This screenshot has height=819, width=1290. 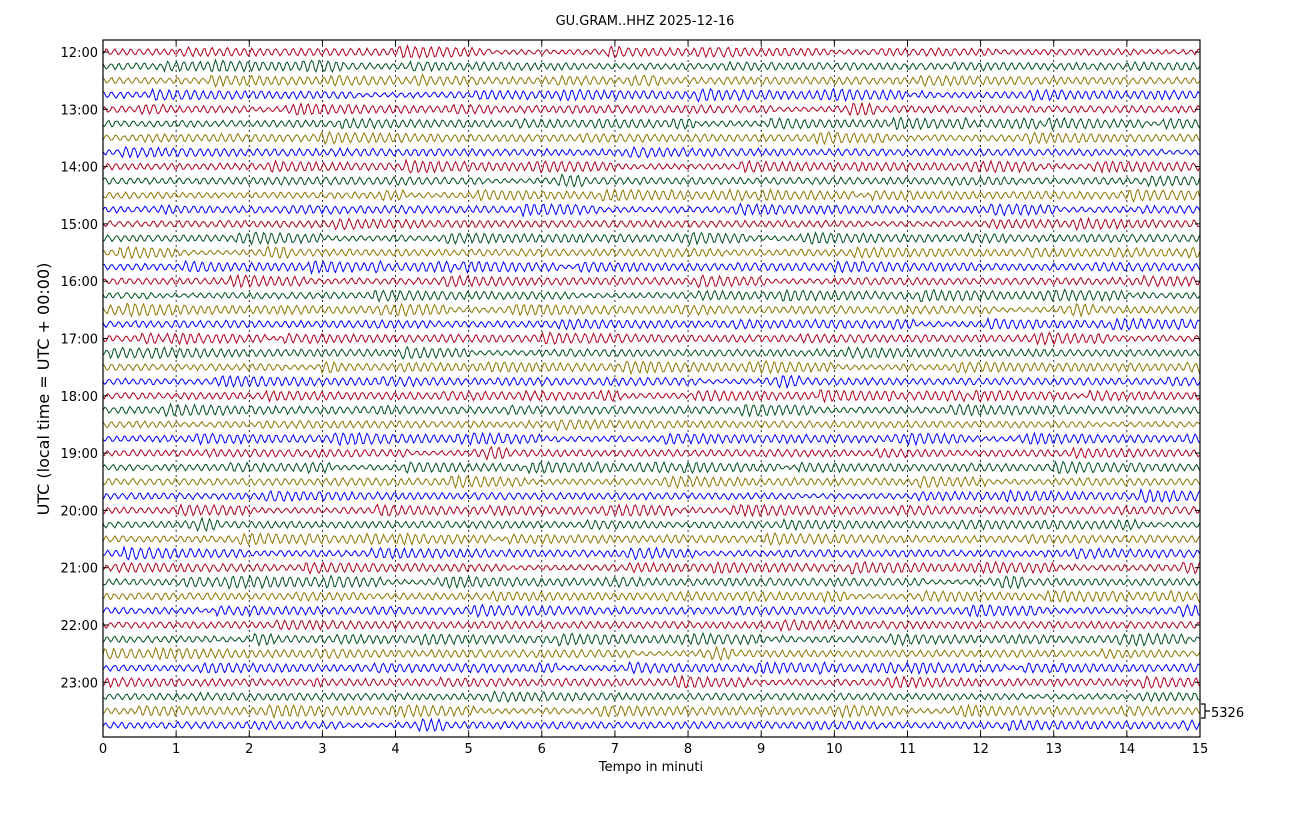 What do you see at coordinates (980, 749) in the screenshot?
I see `x-tick-label: 12` at bounding box center [980, 749].